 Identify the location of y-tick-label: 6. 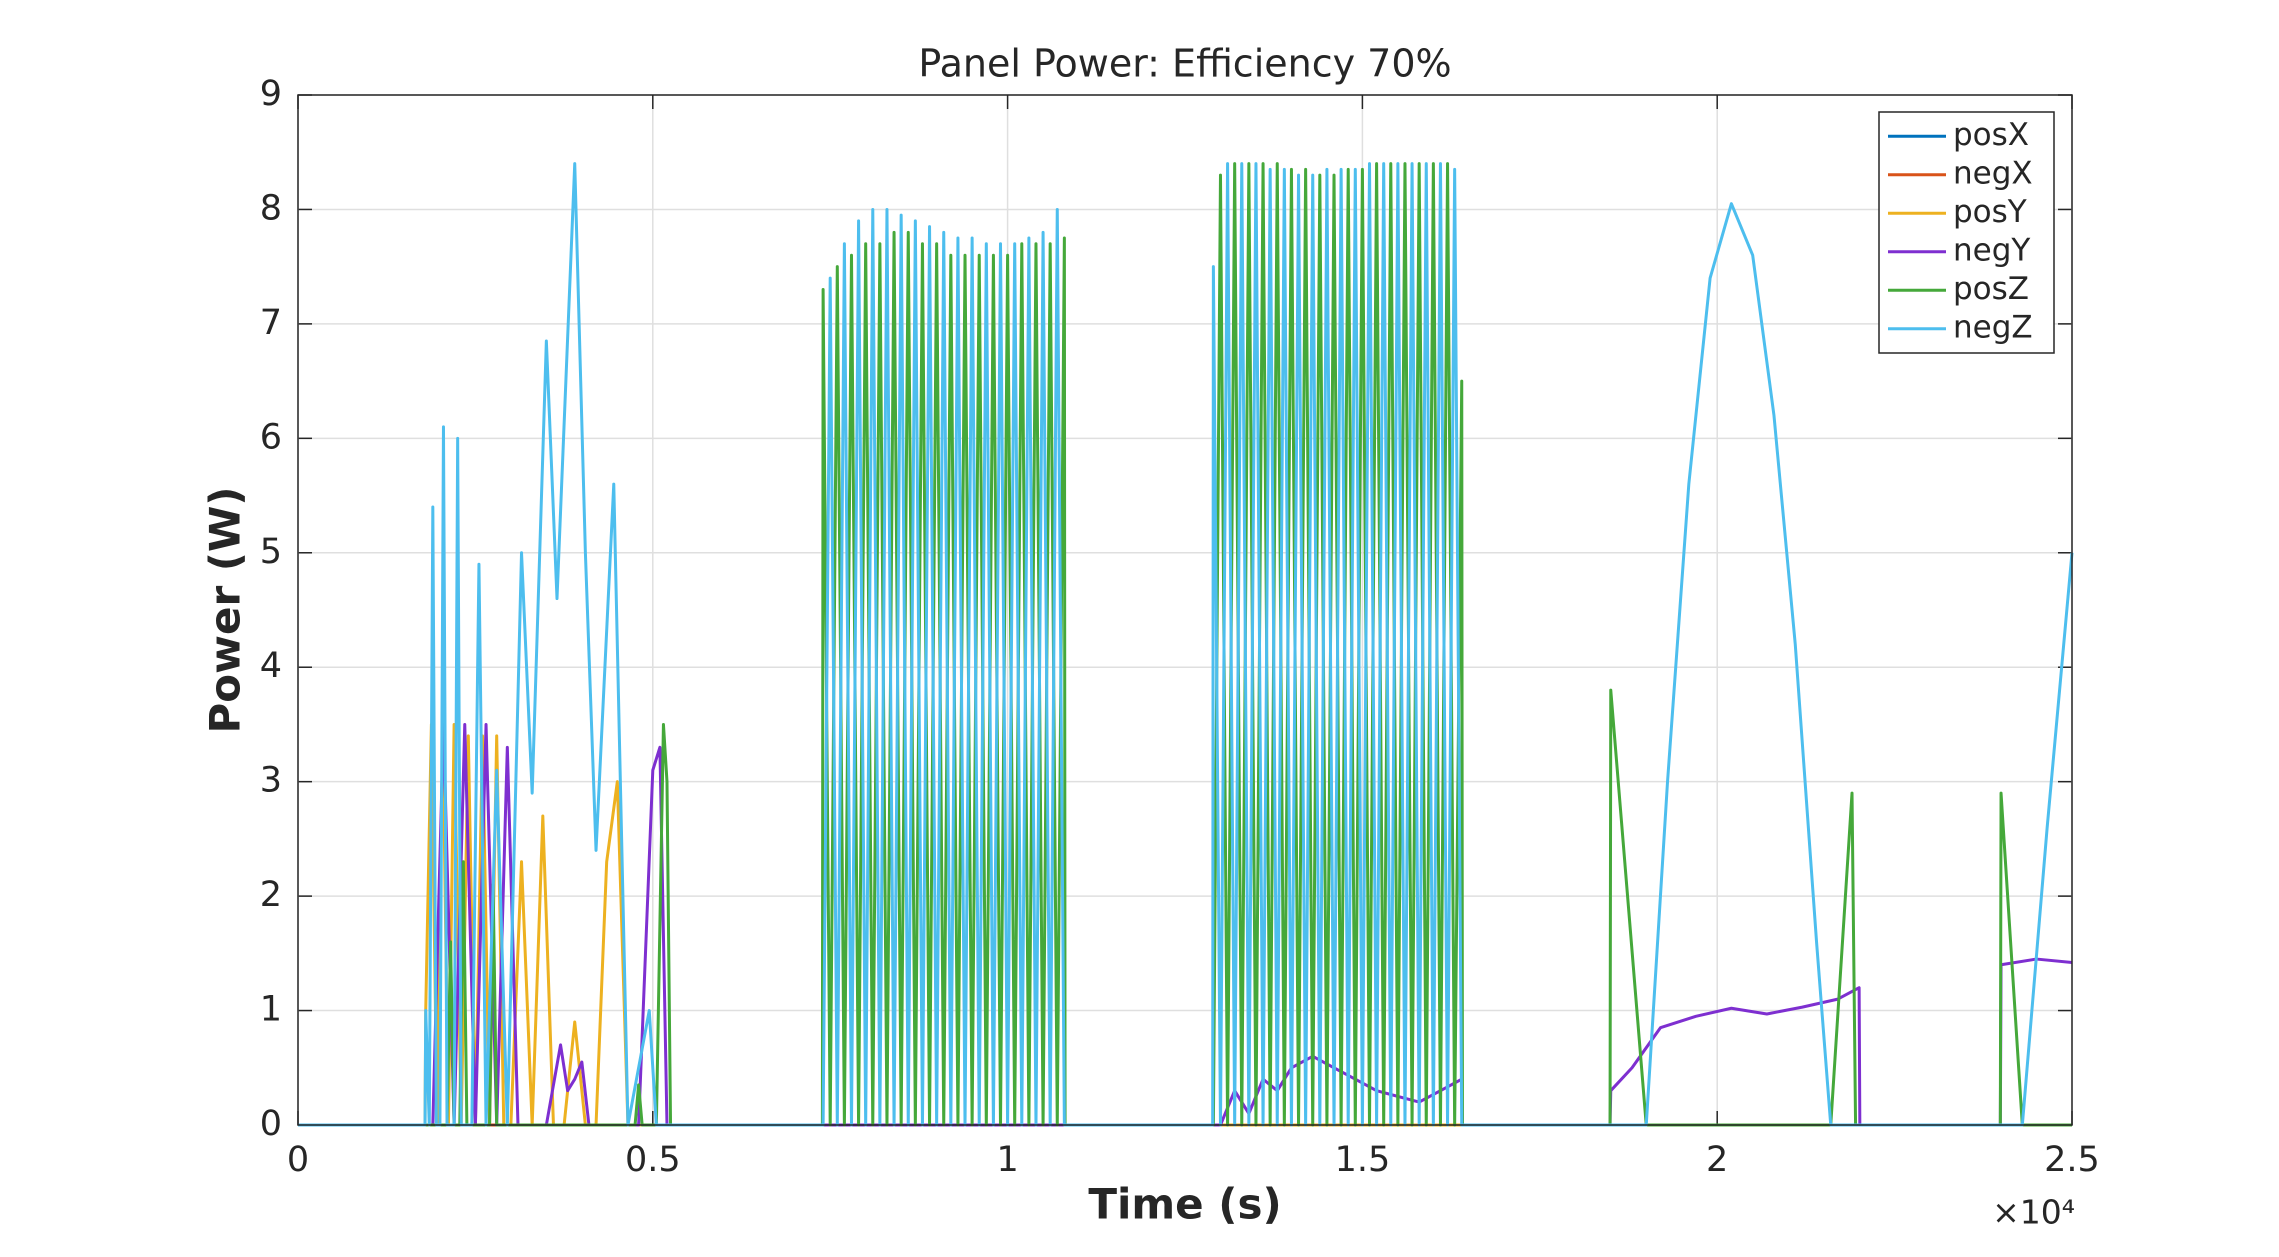
(271, 437).